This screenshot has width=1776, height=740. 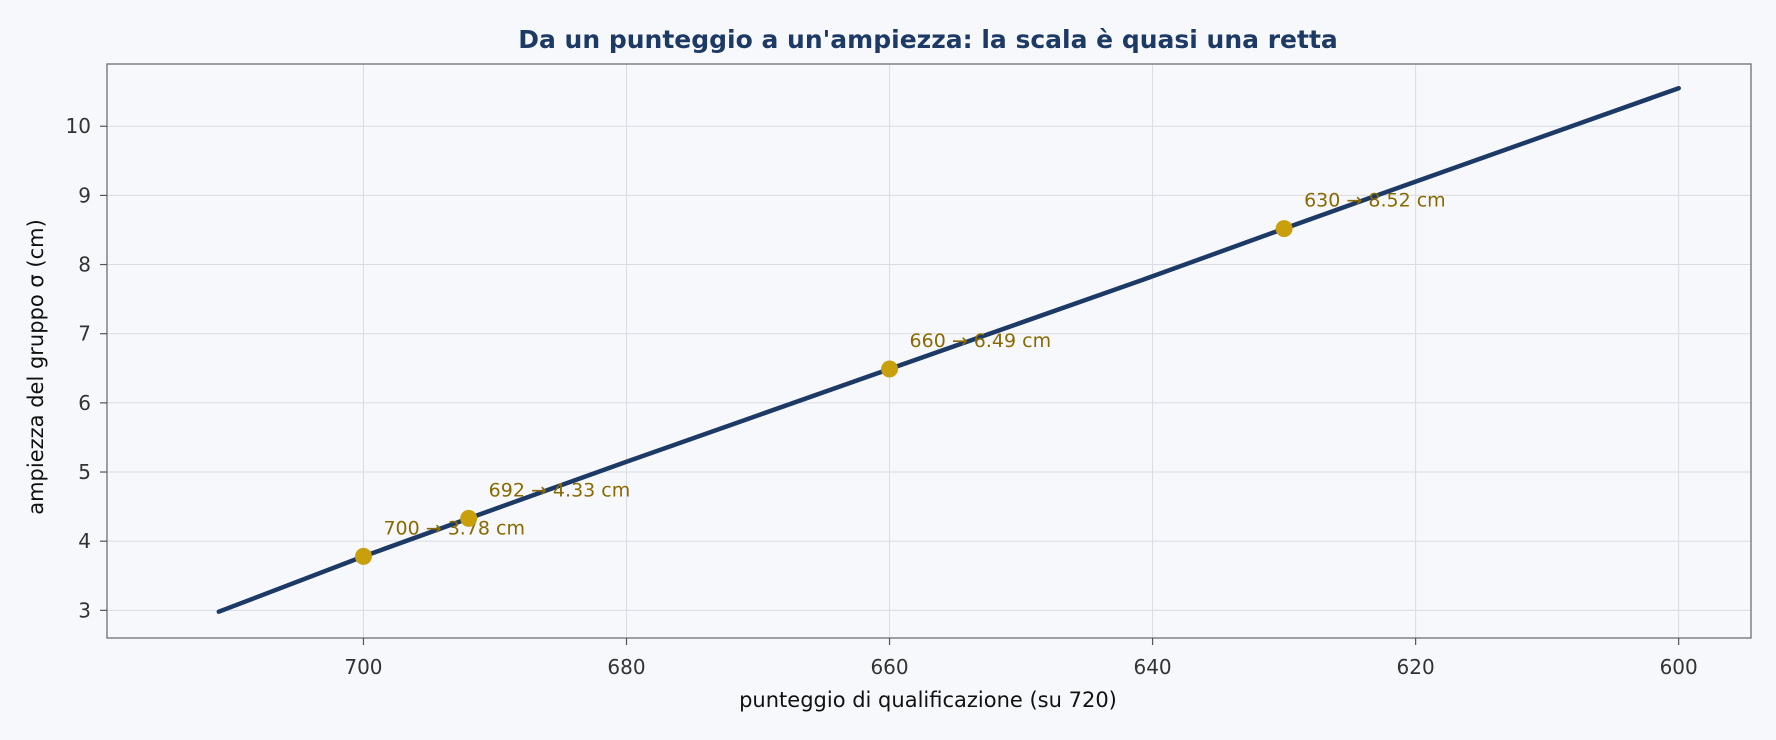 I want to click on x-tick-label: 640, so click(x=1152, y=667).